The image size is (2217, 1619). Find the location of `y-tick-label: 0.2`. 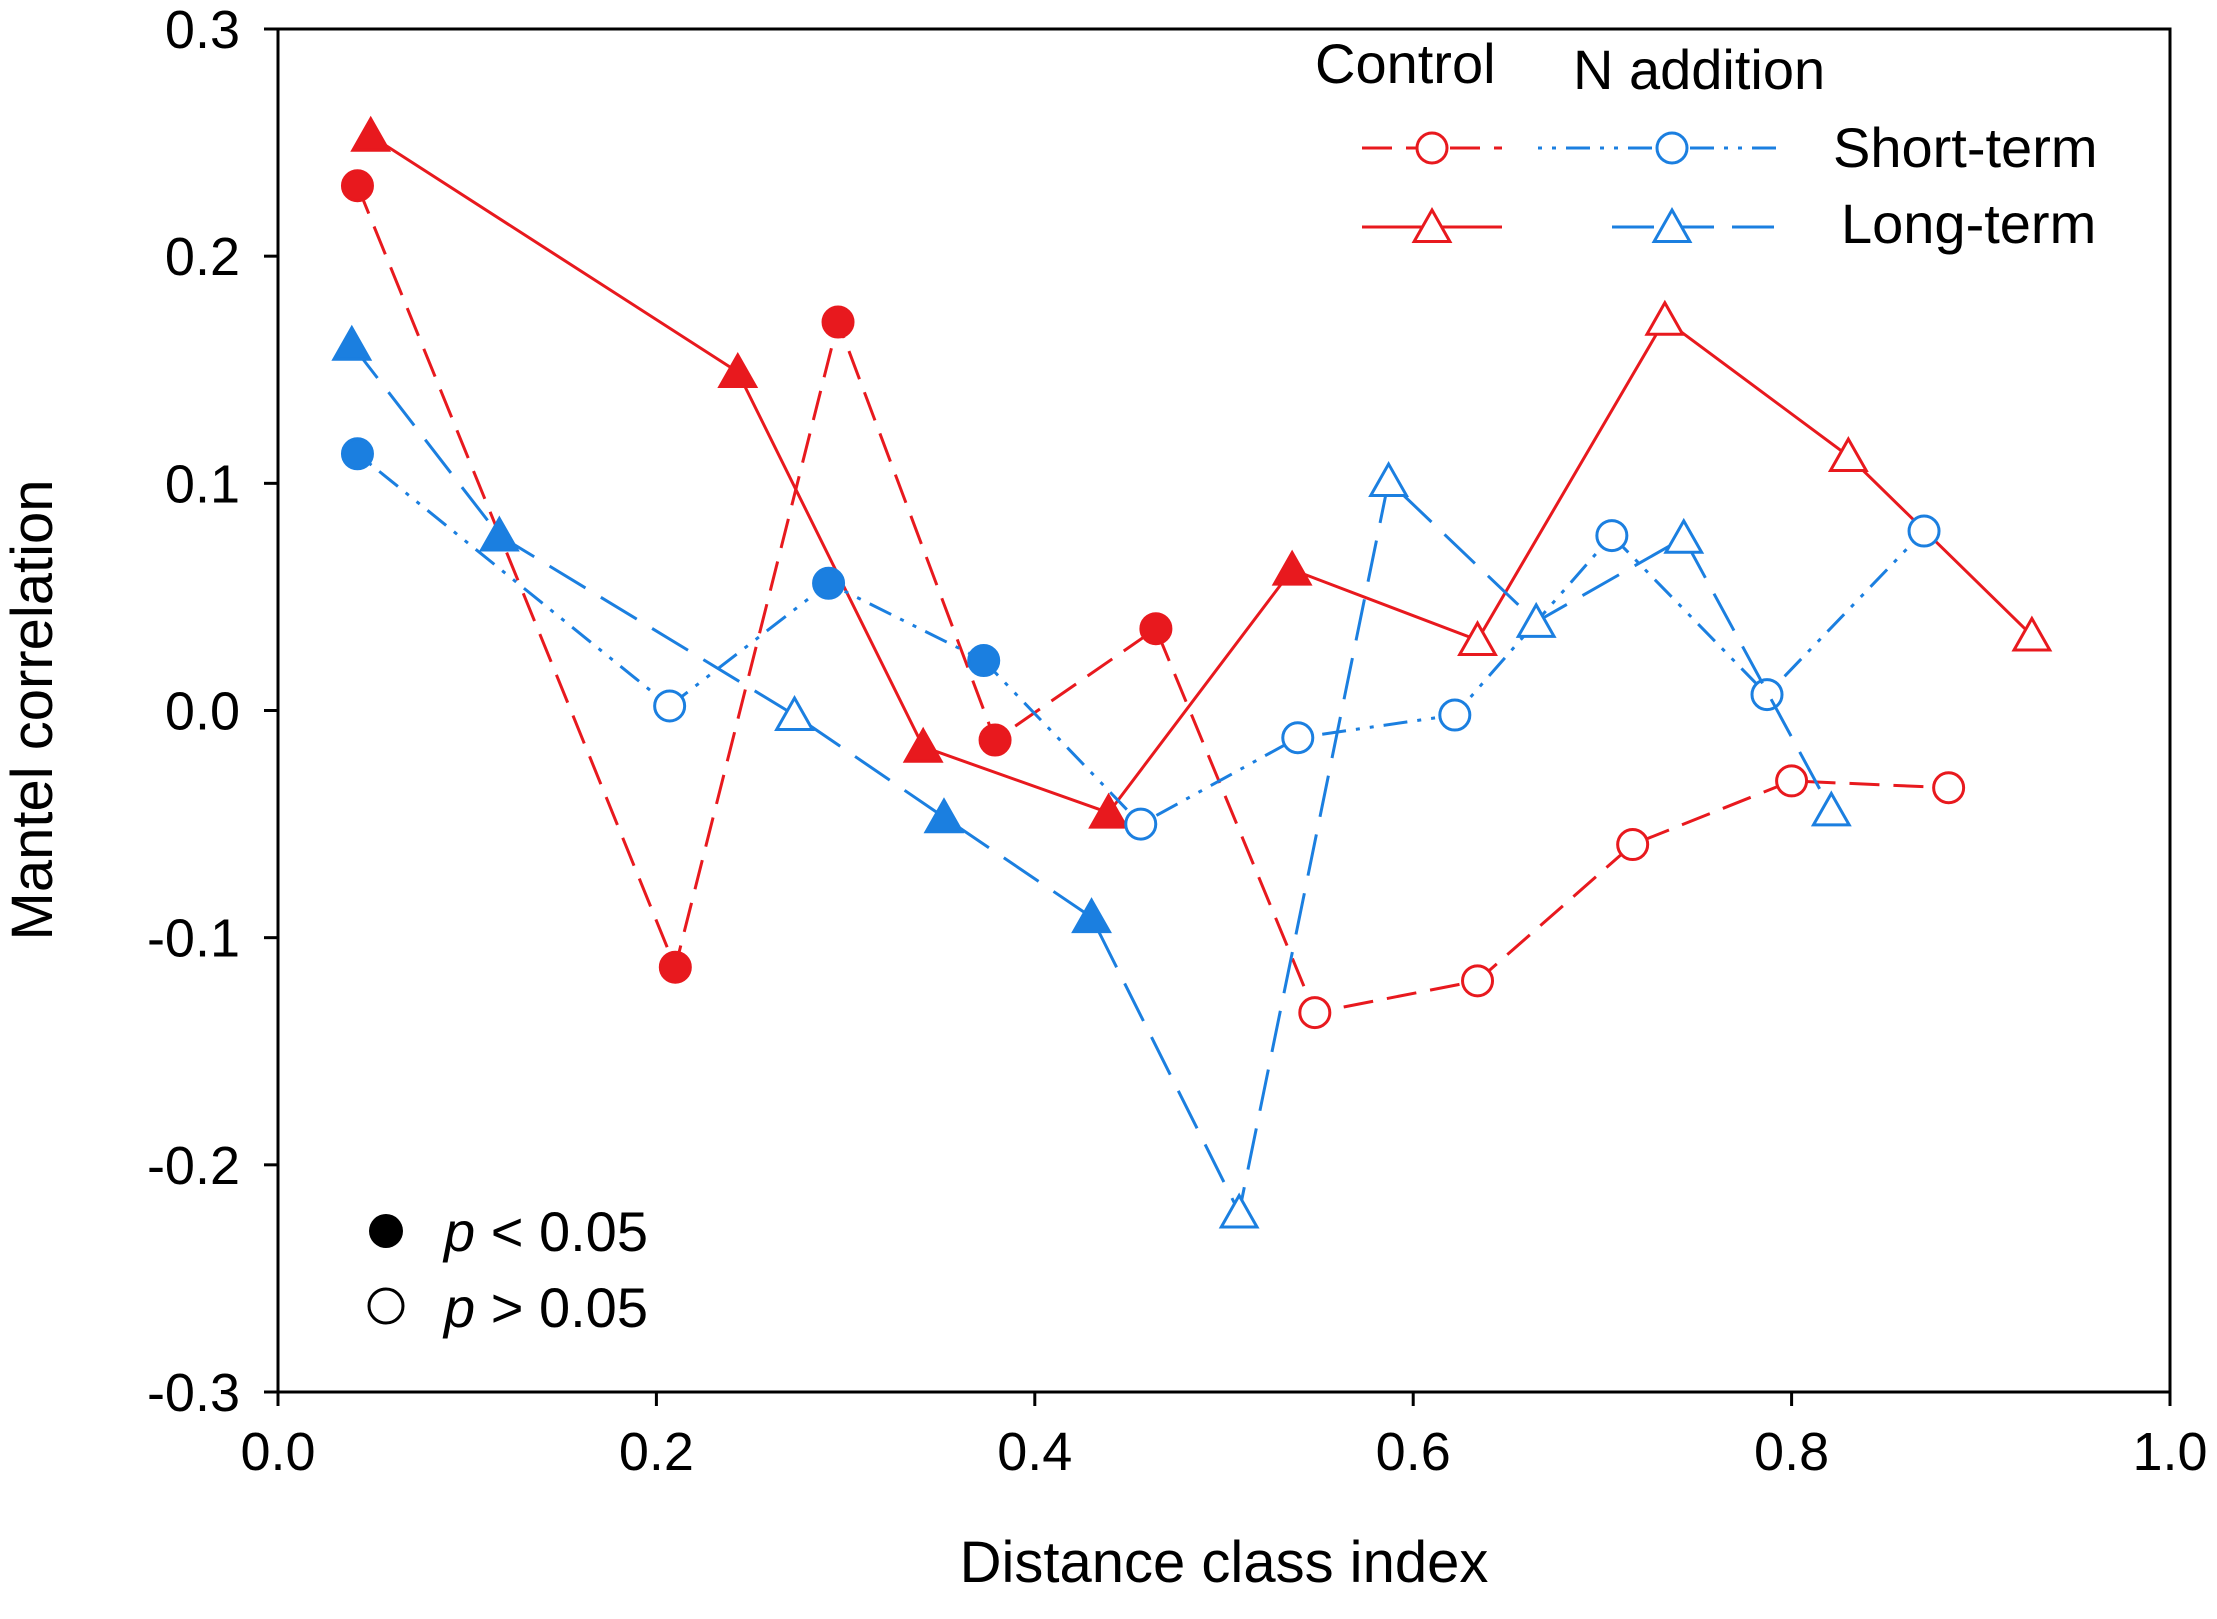

y-tick-label: 0.2 is located at coordinates (202, 257).